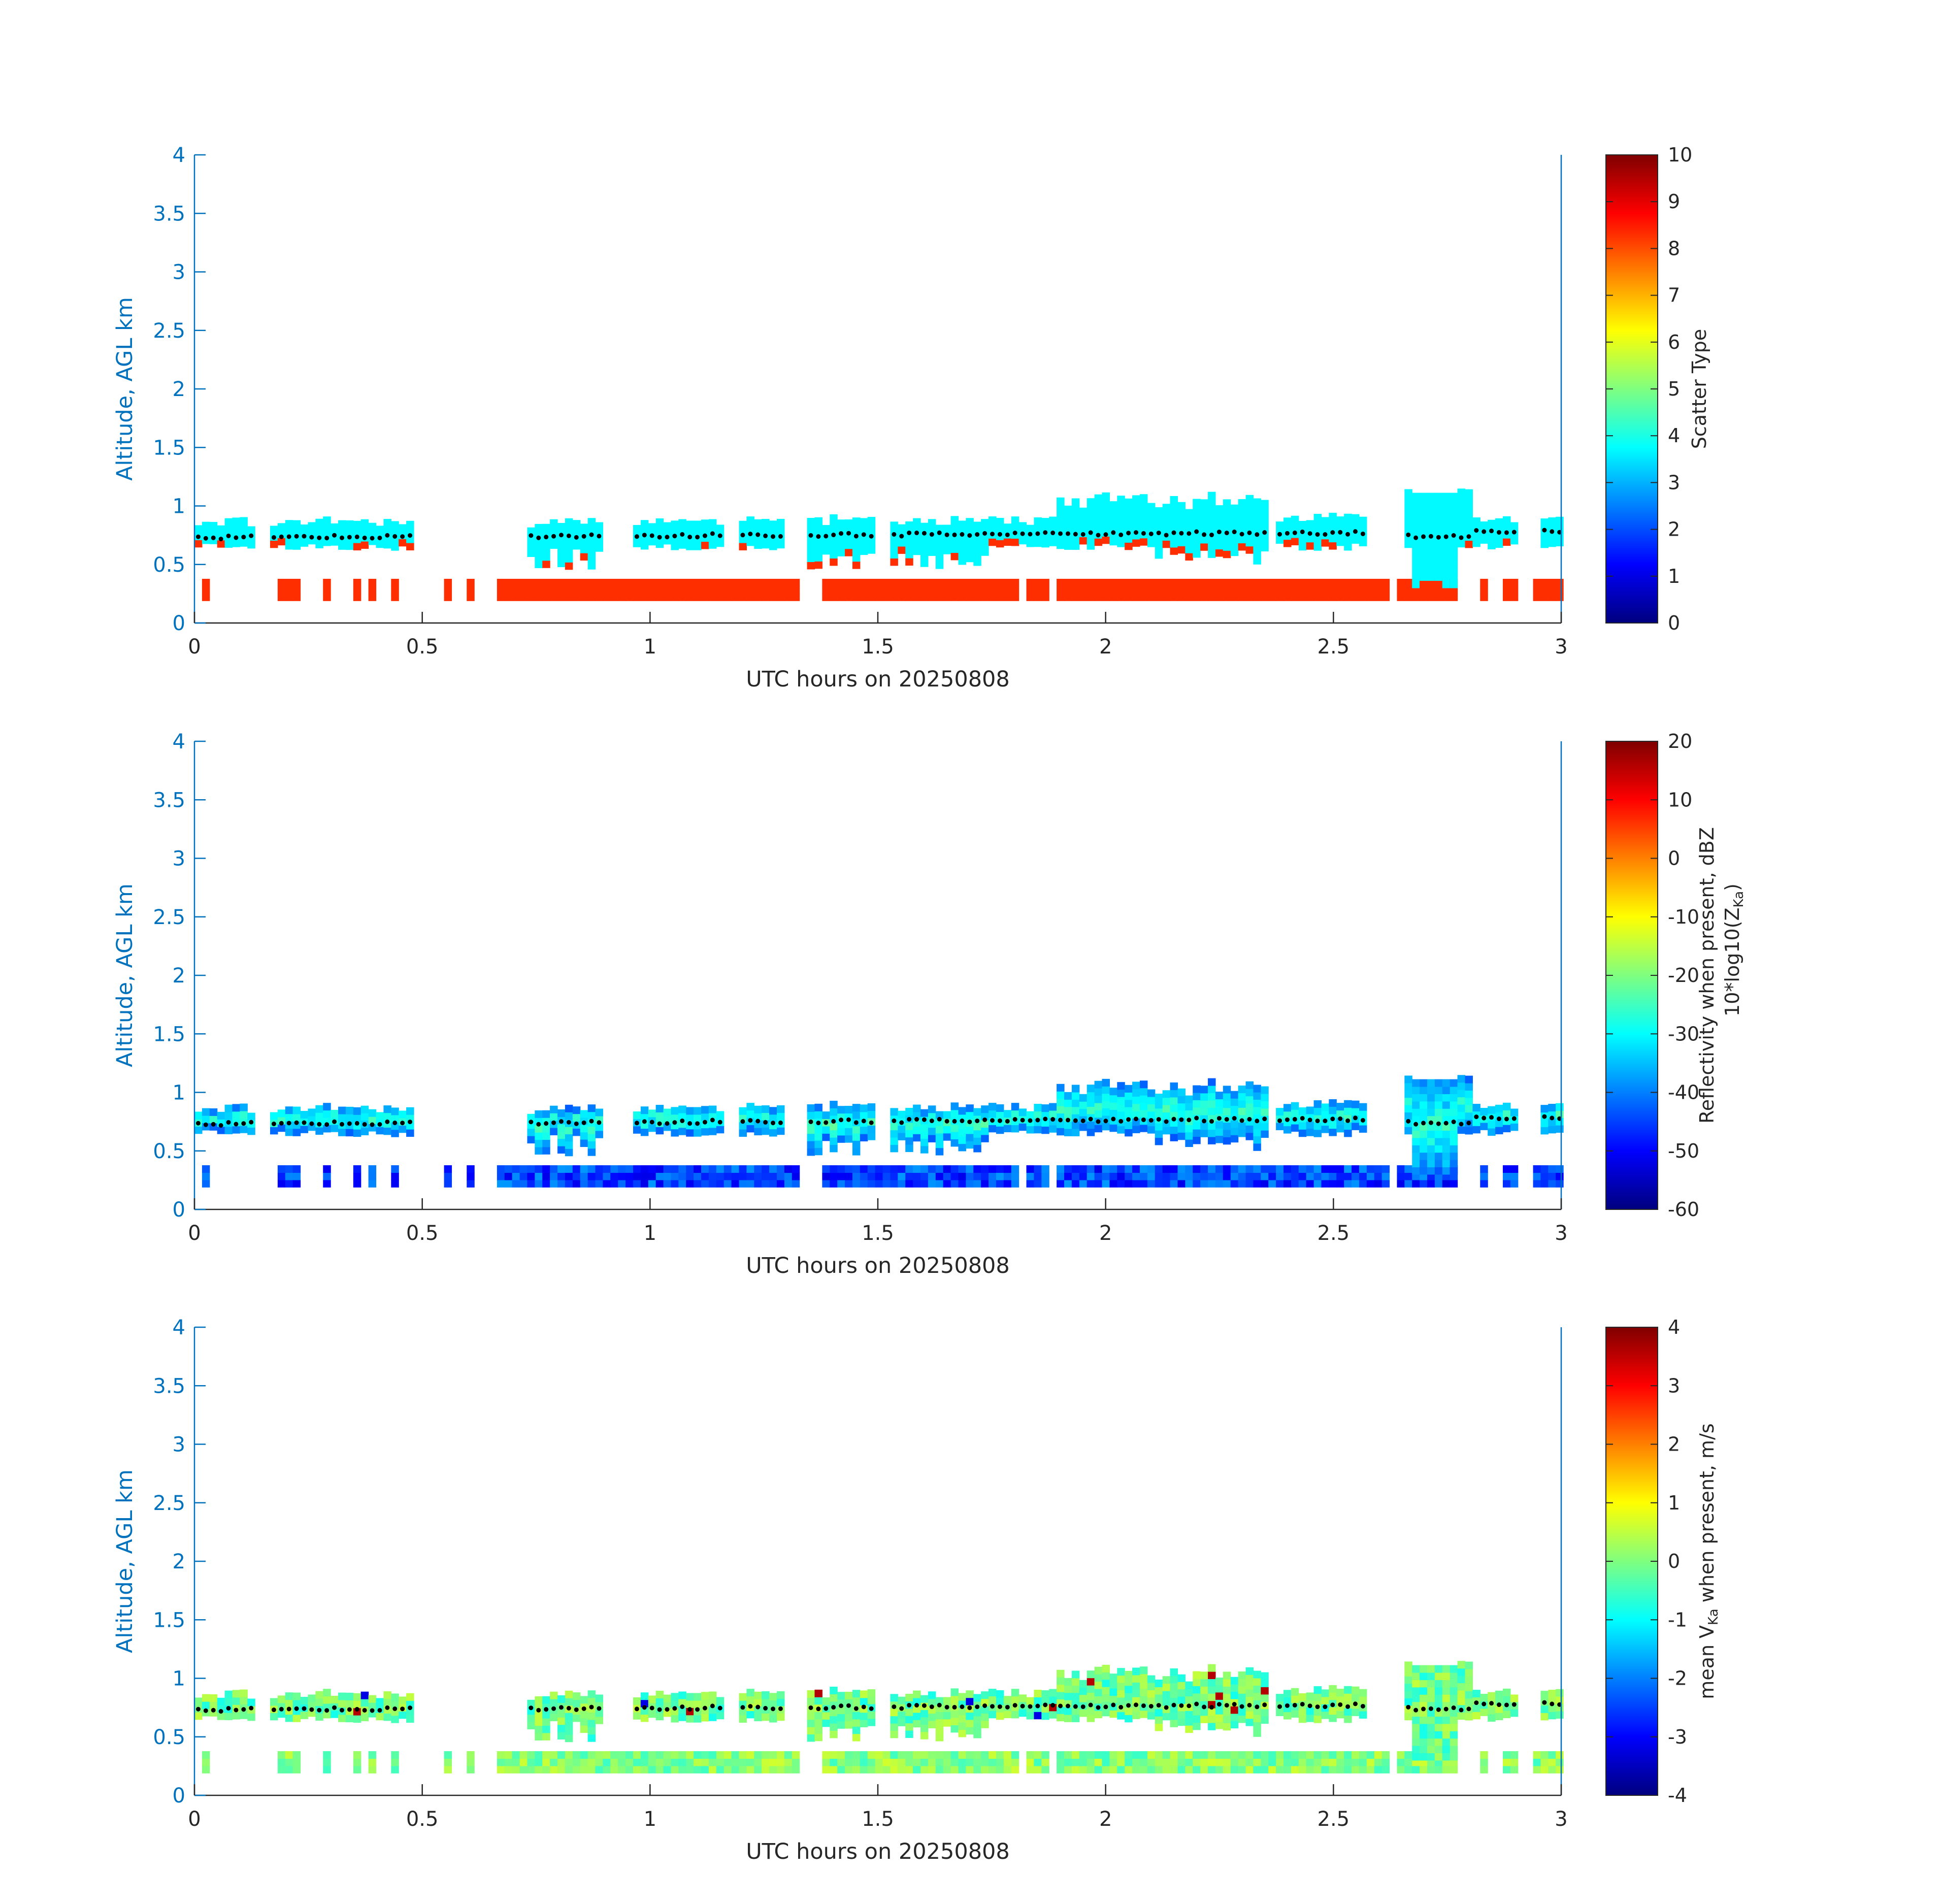 The image size is (1942, 1904). Describe the element at coordinates (1674, 436) in the screenshot. I see `colorbar-tick-label: 4` at that location.